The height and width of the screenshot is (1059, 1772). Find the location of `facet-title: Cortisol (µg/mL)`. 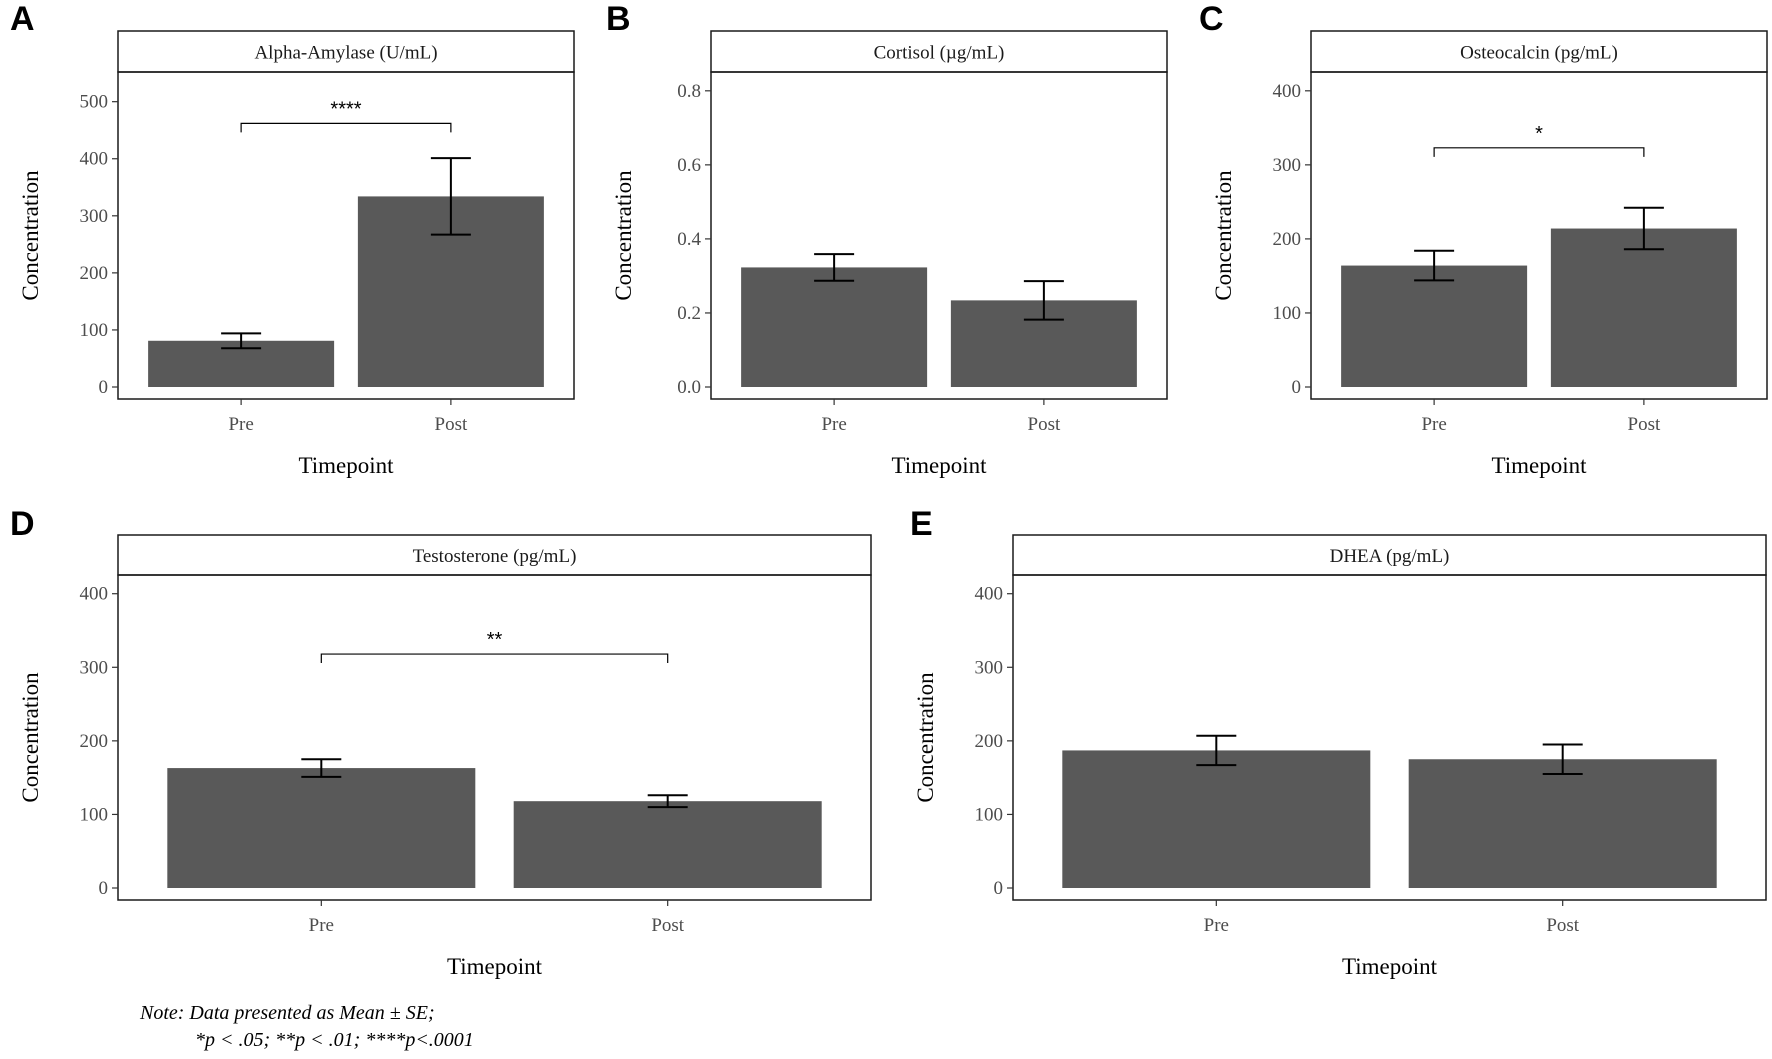

facet-title: Cortisol (µg/mL) is located at coordinates (939, 53).